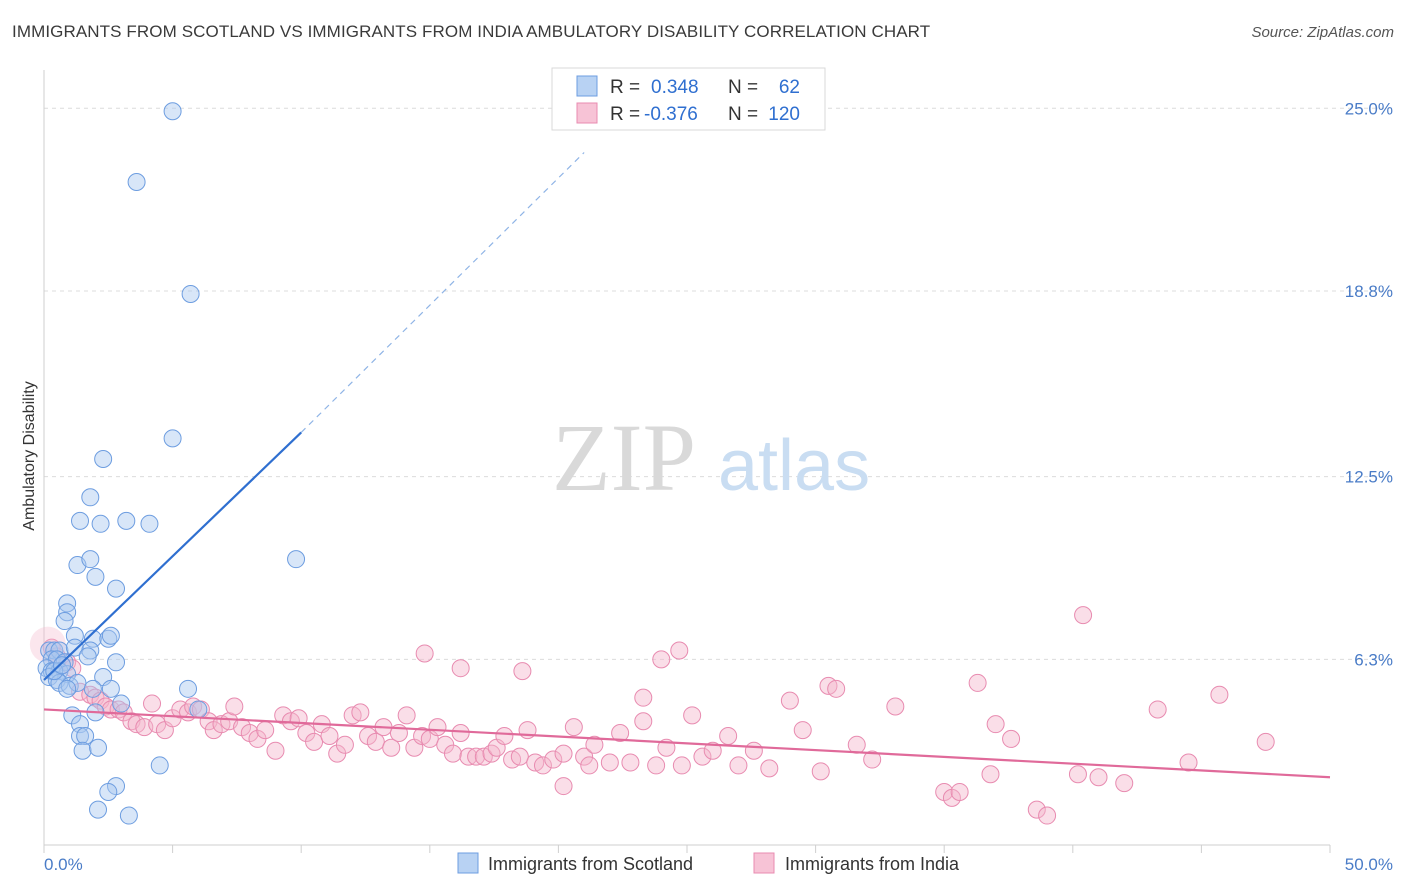 The height and width of the screenshot is (892, 1406). What do you see at coordinates (172, 556) in the screenshot?
I see `trend-line-scotland` at bounding box center [172, 556].